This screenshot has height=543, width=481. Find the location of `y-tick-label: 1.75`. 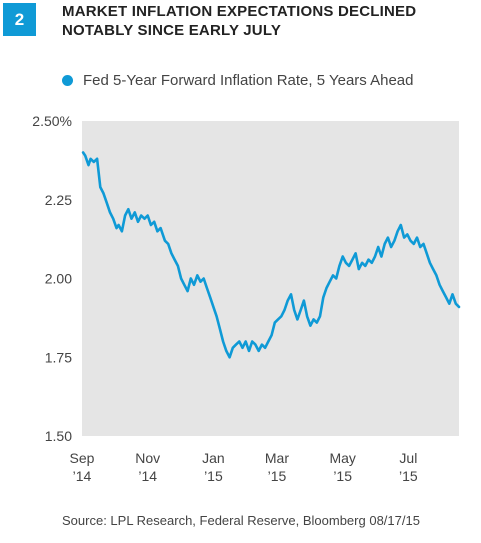

y-tick-label: 1.75 is located at coordinates (58, 357).